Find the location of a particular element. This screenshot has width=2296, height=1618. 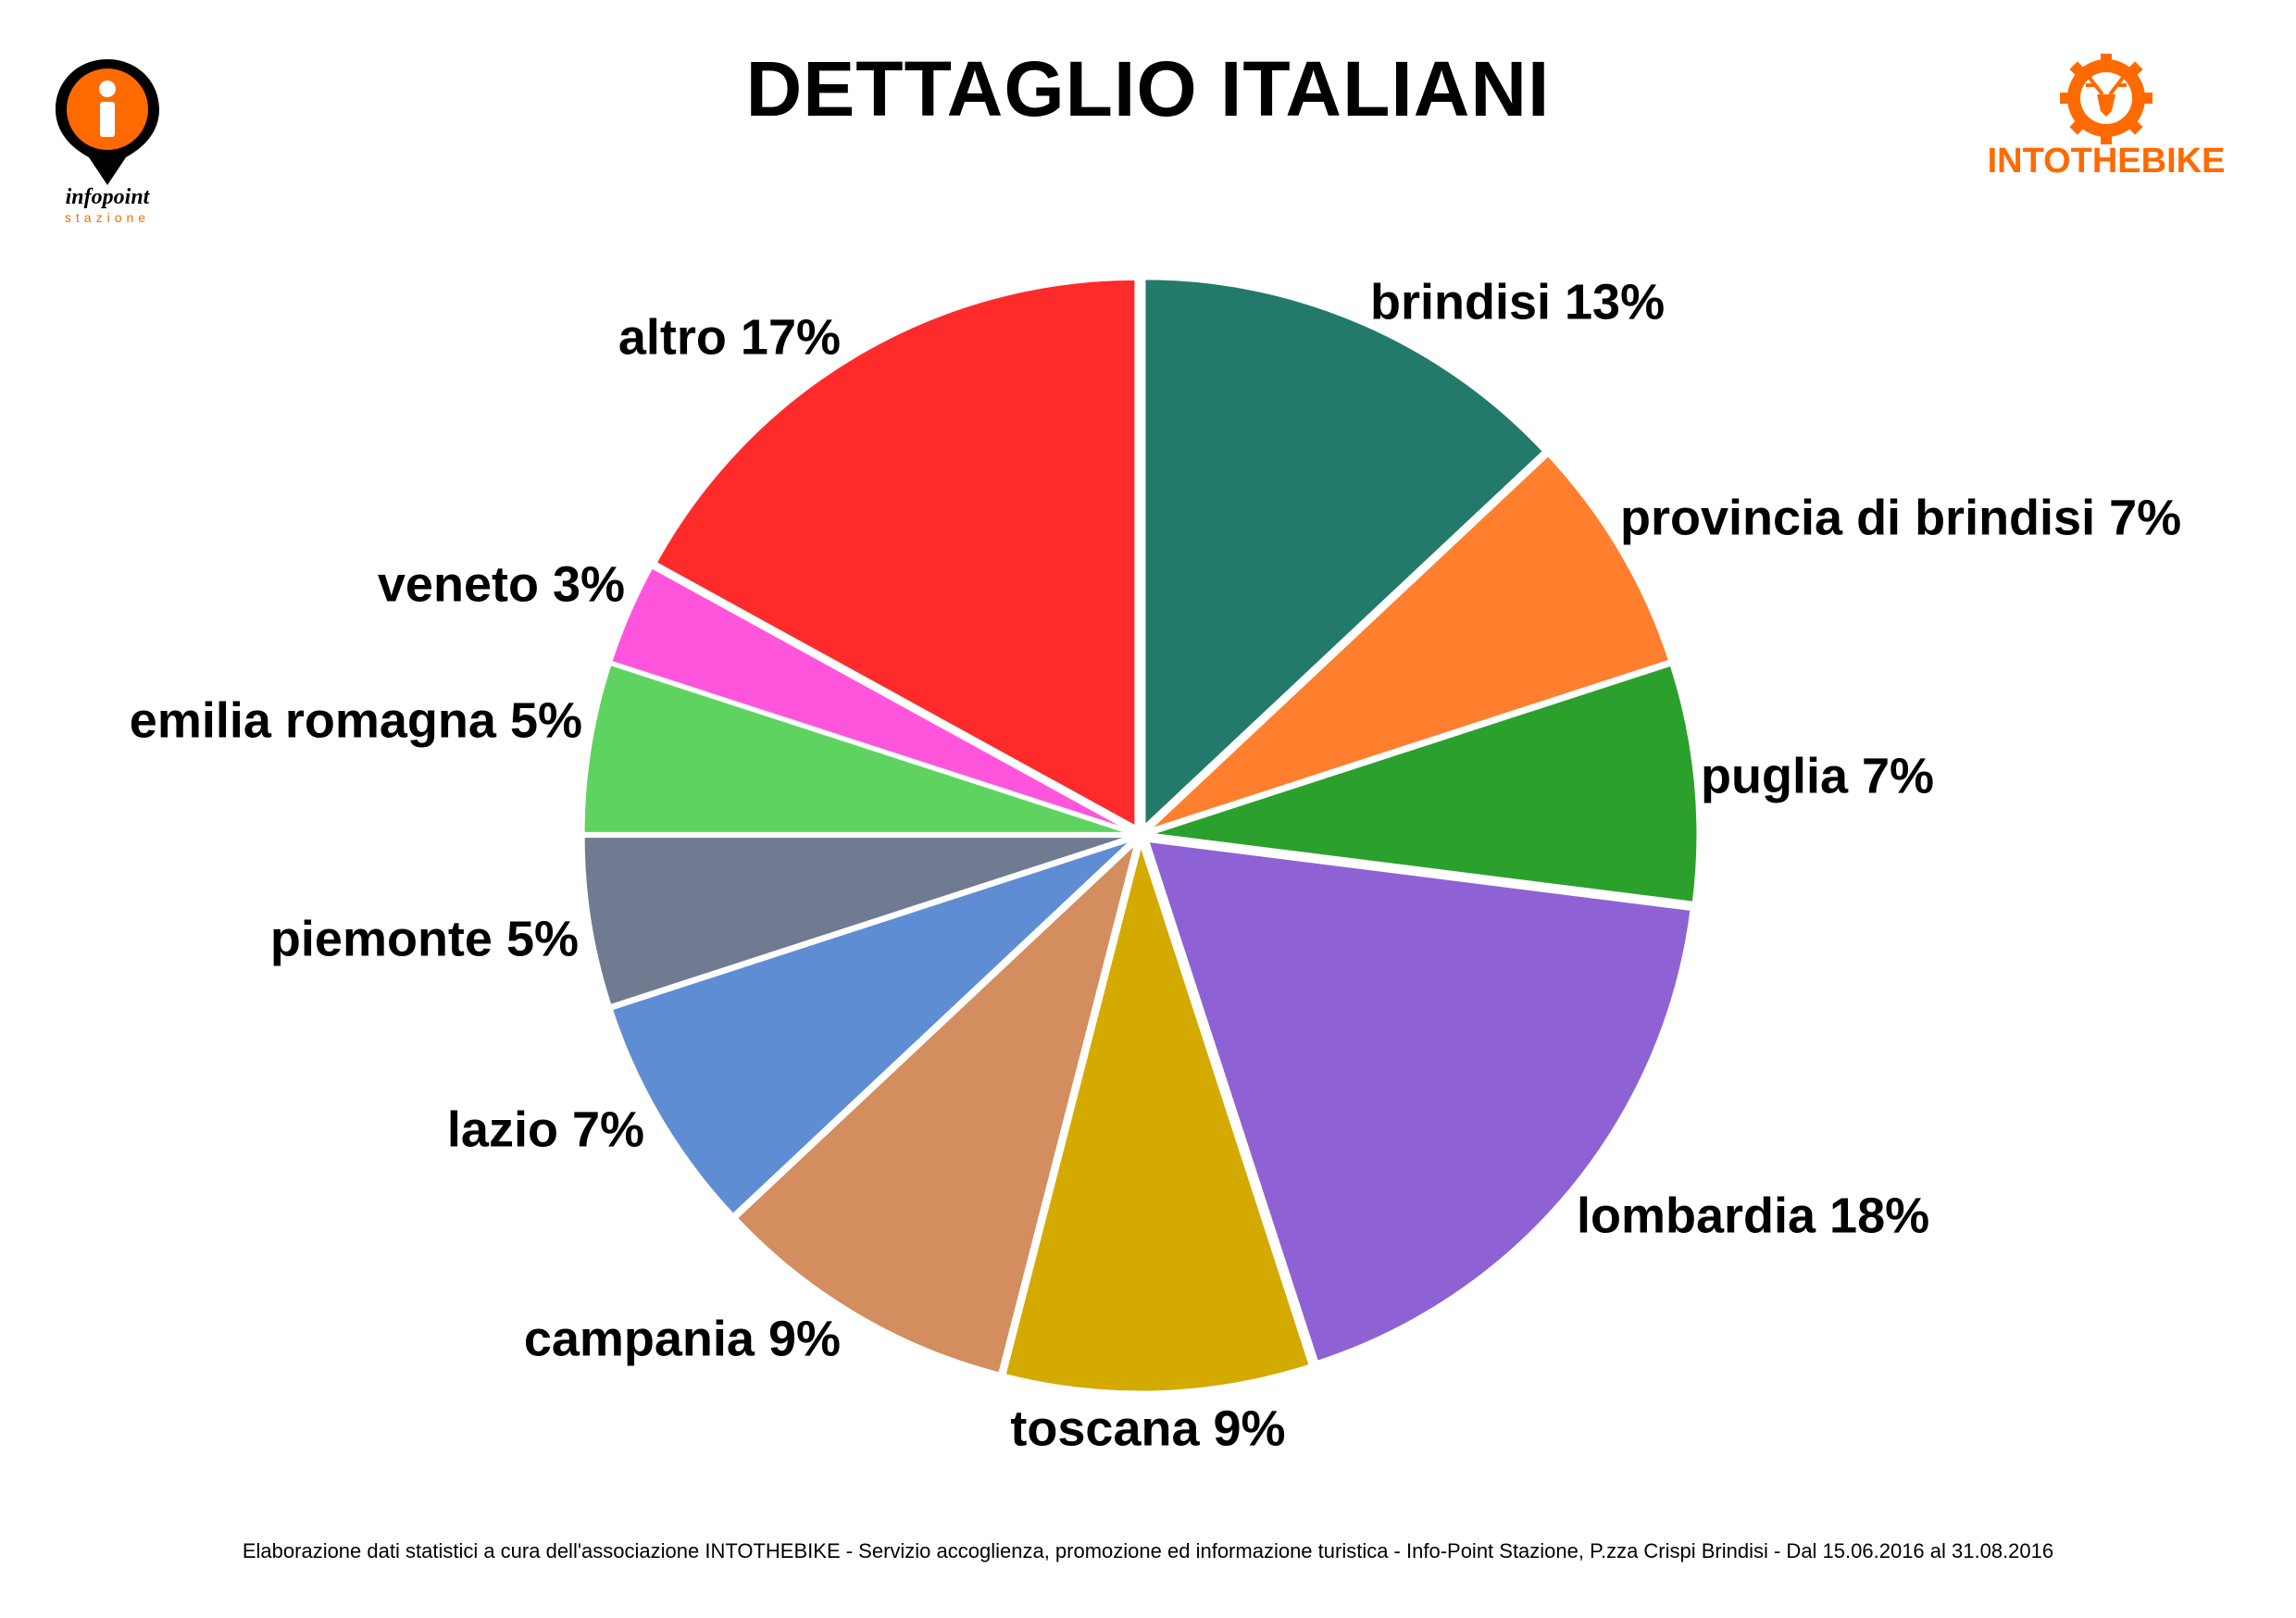

slice-label-10: altro 17% is located at coordinates (729, 337).